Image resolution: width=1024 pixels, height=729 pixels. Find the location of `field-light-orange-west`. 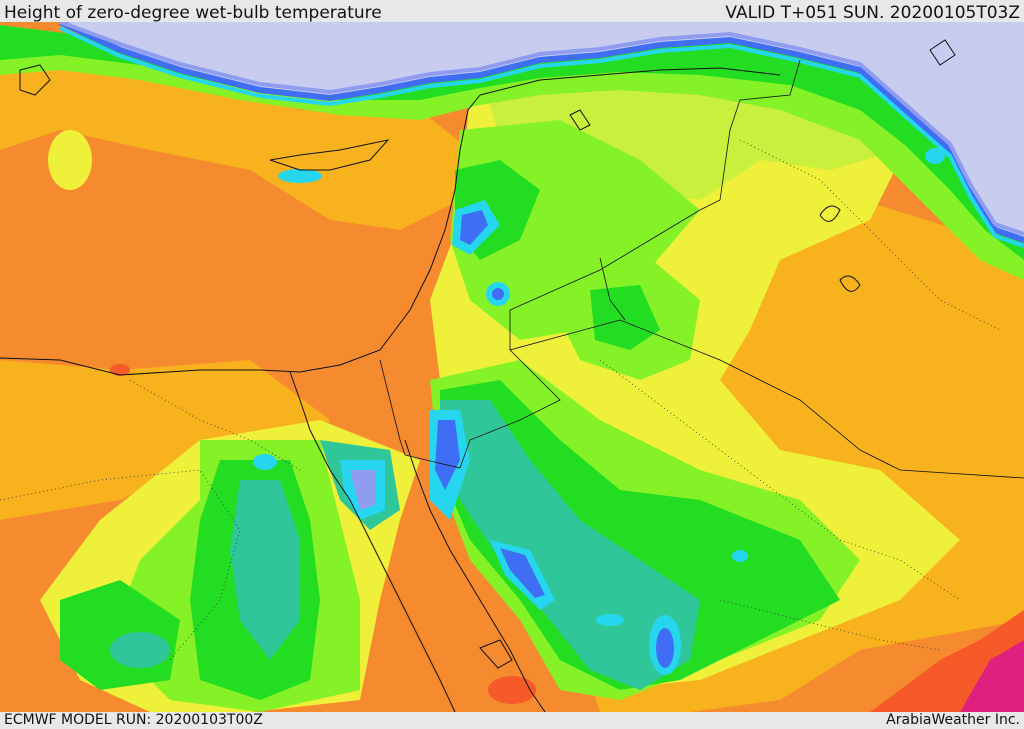

field-light-orange-west is located at coordinates (165, 440).